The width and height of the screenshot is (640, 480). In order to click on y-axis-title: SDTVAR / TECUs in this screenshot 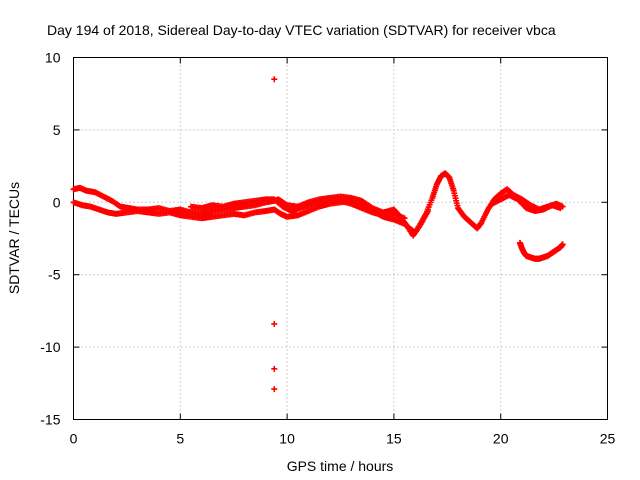, I will do `click(14, 238)`.